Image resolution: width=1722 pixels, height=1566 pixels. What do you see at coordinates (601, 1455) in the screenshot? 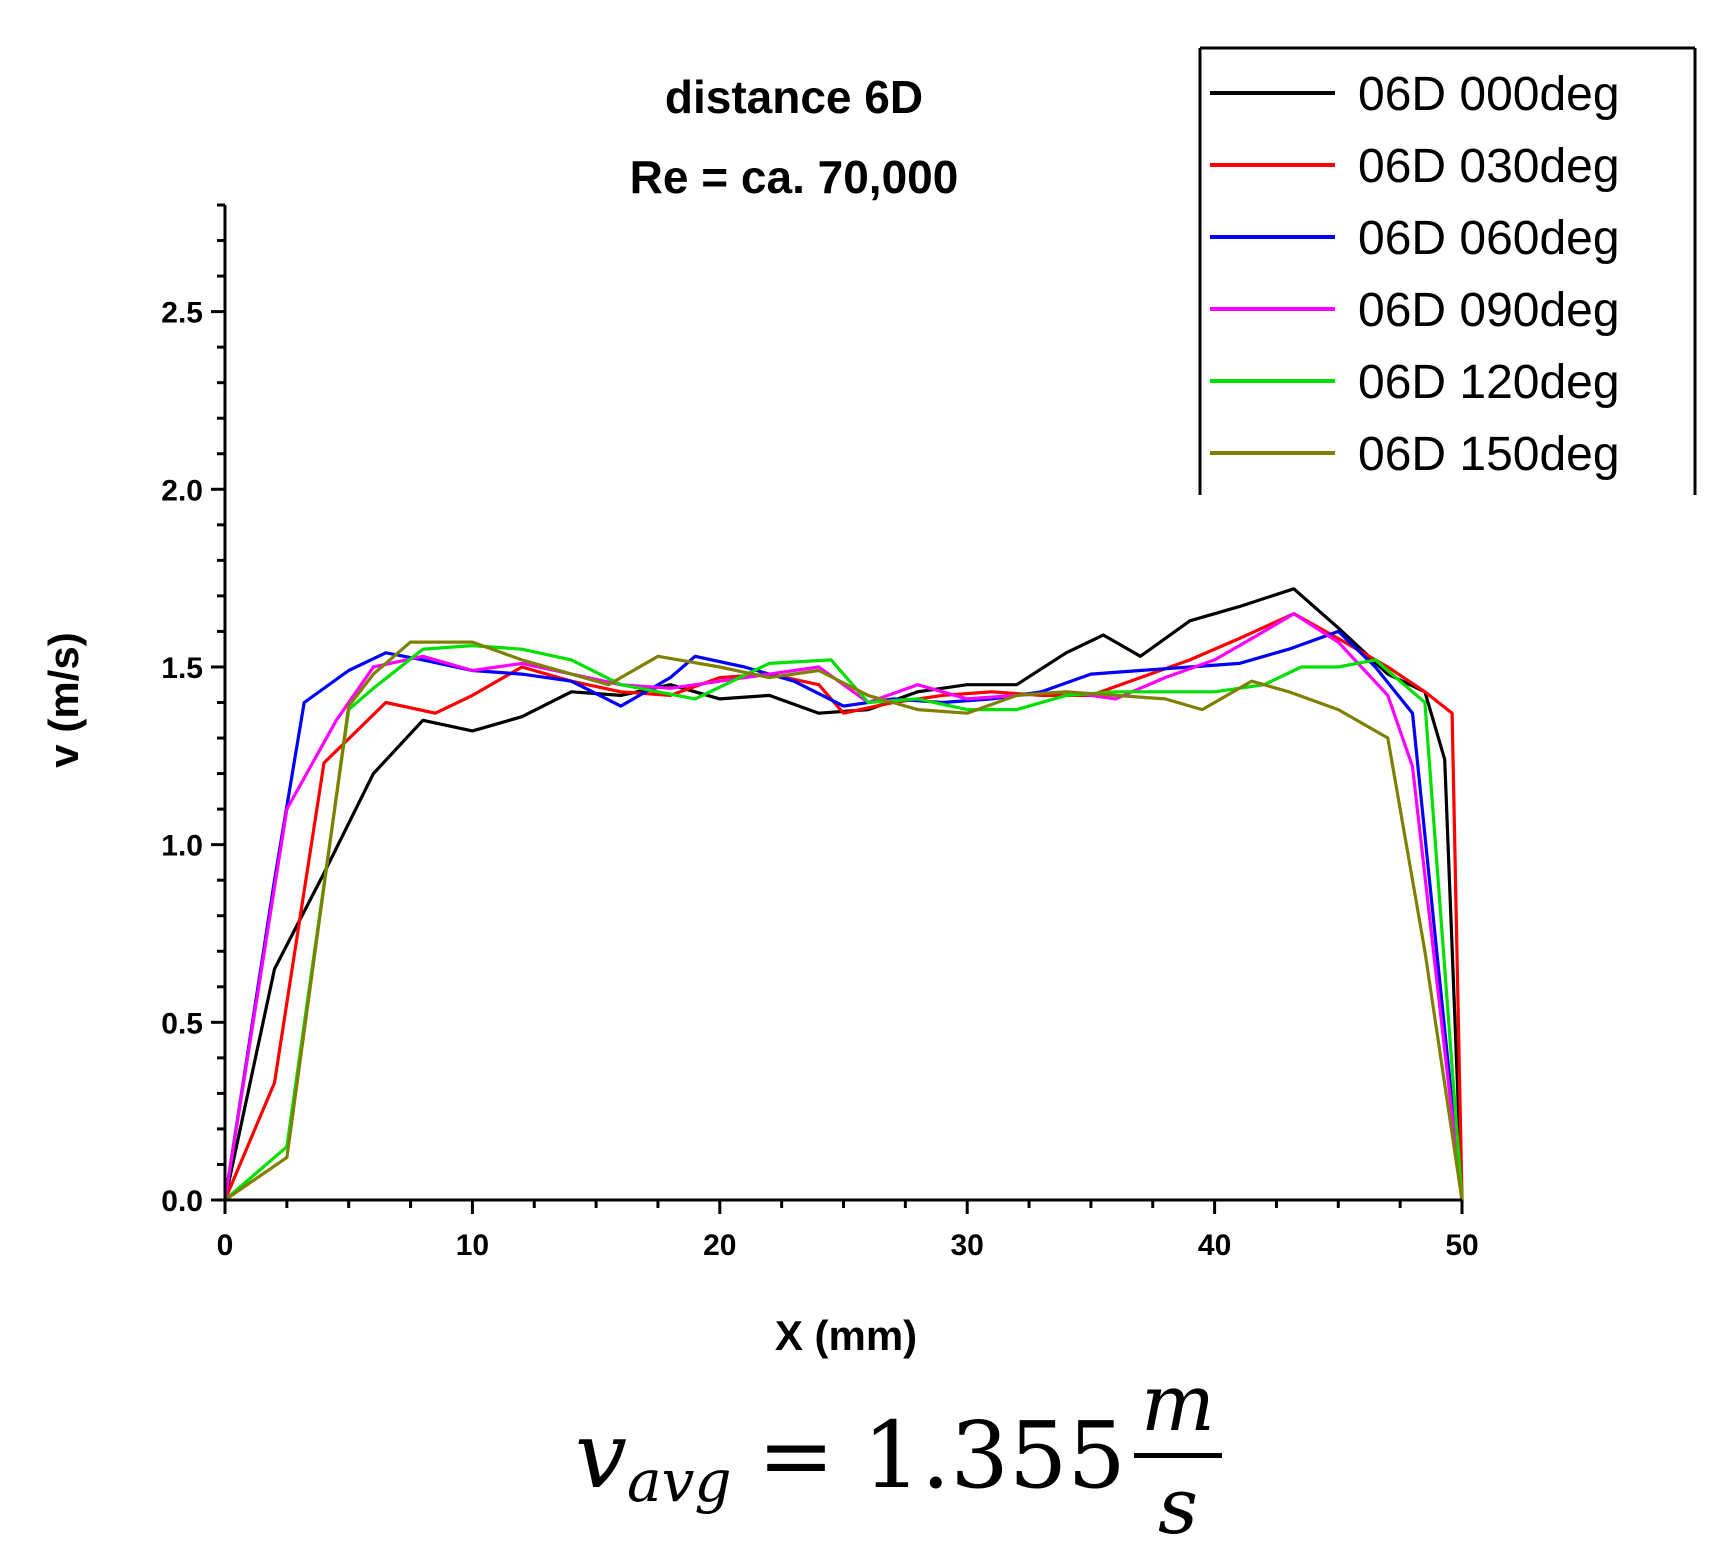
I see `formula-variable: v` at bounding box center [601, 1455].